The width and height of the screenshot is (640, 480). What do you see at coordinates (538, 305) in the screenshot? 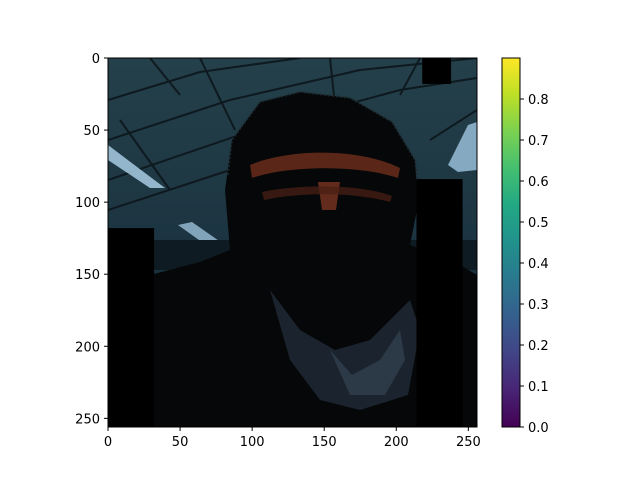
I see `colorbar-tick-label-3: 0.3` at bounding box center [538, 305].